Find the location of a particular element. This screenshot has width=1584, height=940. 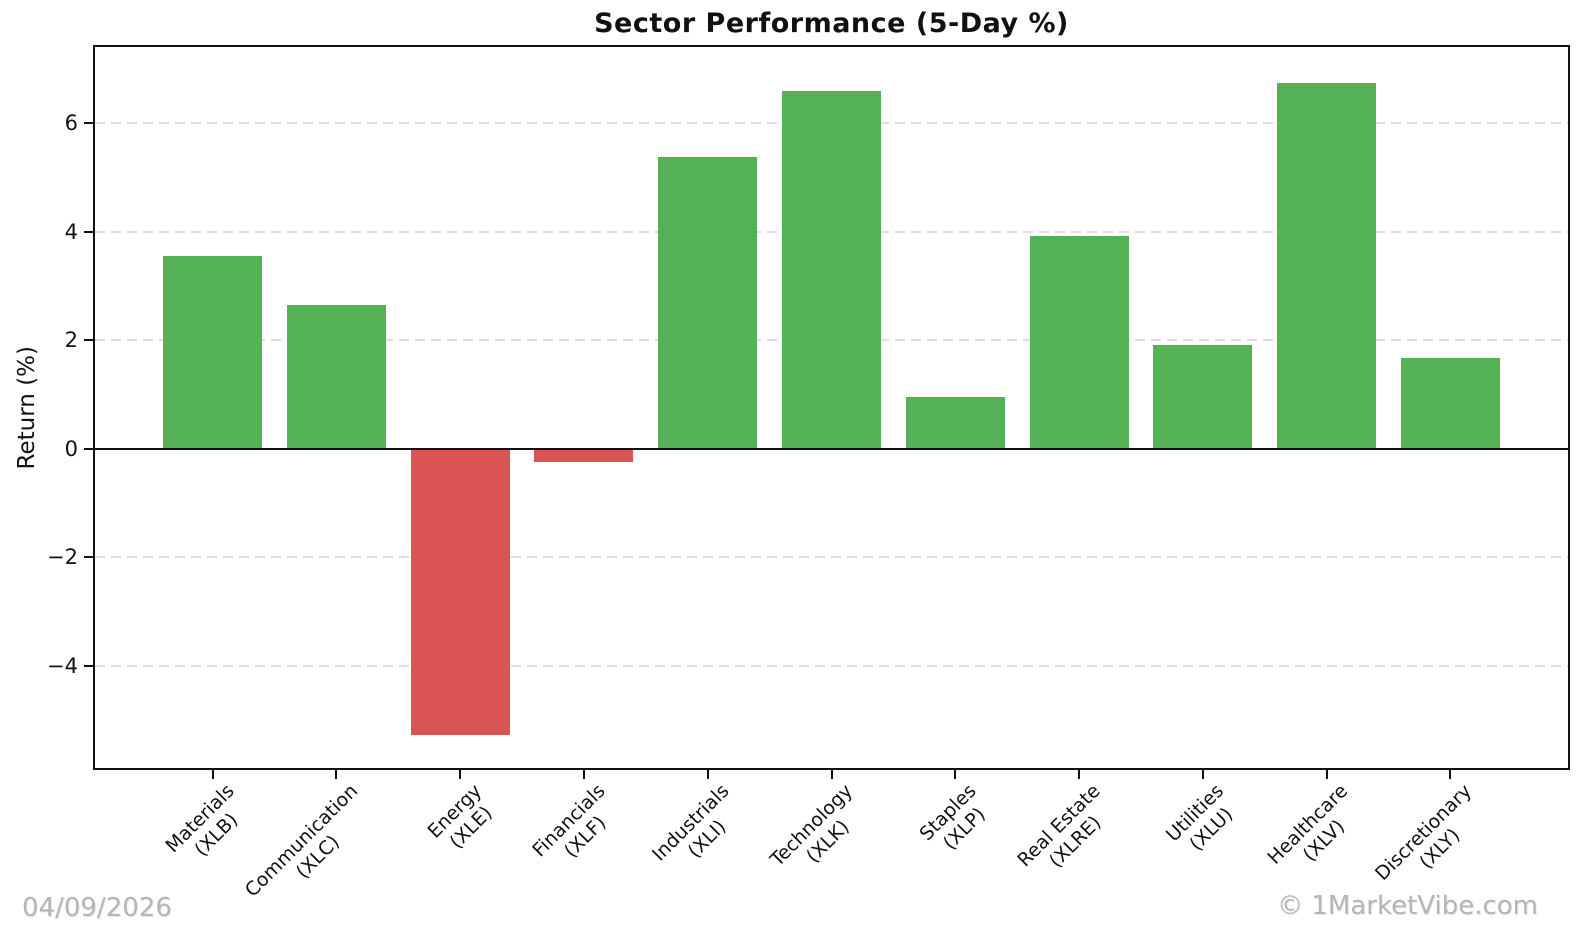

x-label-xly: Discretionary (XLY) is located at coordinates (1432, 841).